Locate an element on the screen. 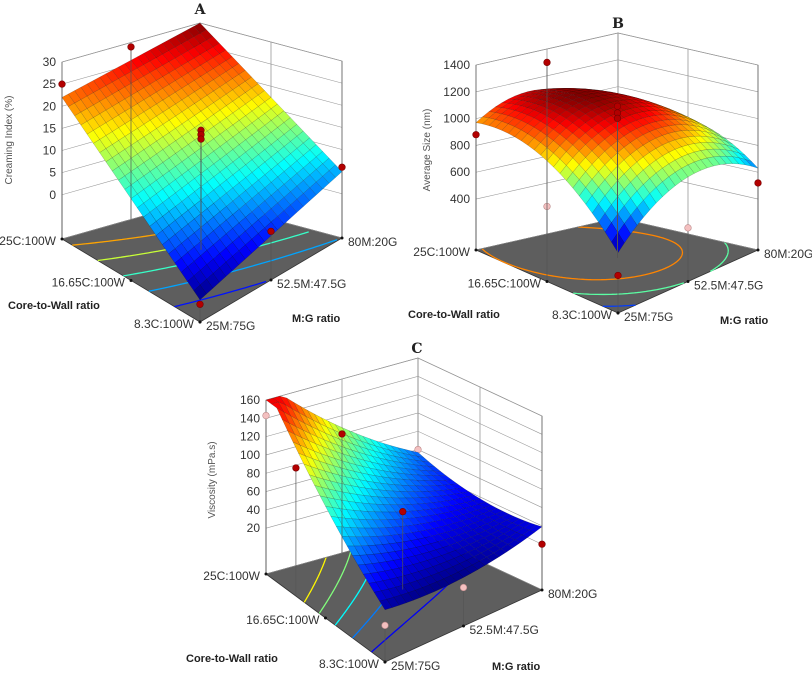  y-tick-label: 52.5M:47.5G is located at coordinates (504, 630).